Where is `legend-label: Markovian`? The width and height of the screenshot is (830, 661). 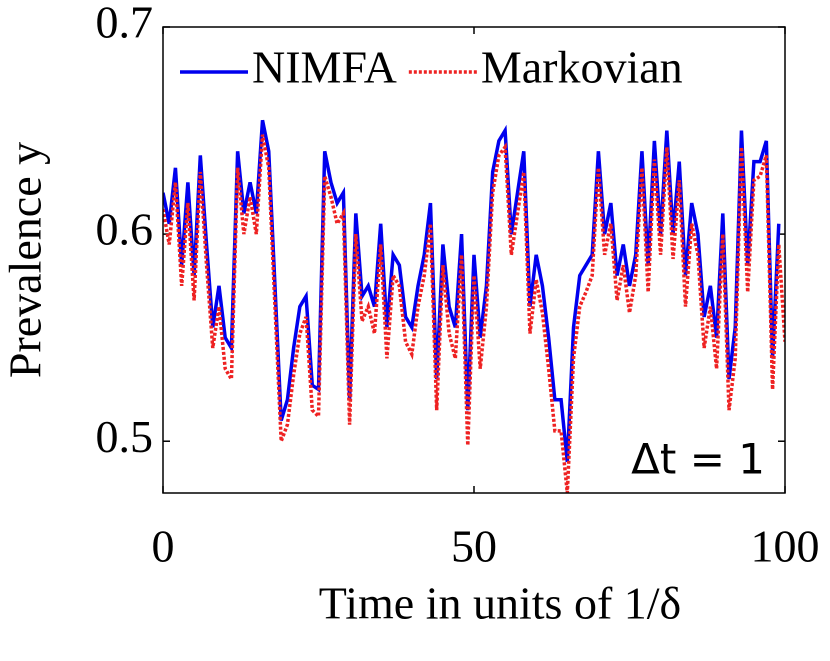
legend-label: Markovian is located at coordinates (582, 67).